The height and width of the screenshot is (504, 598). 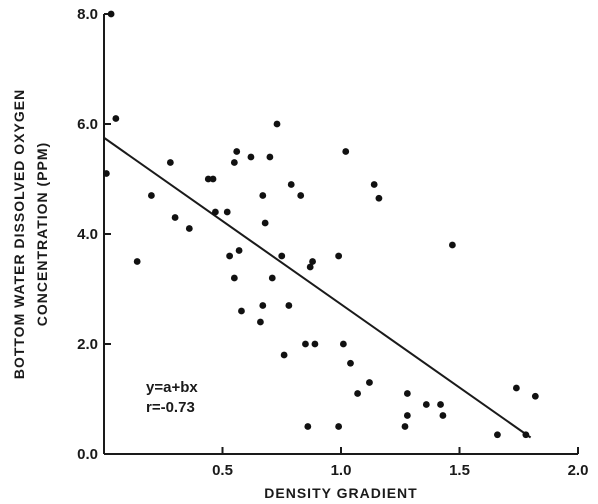 What do you see at coordinates (222, 470) in the screenshot?
I see `x-tick-label: 0.5` at bounding box center [222, 470].